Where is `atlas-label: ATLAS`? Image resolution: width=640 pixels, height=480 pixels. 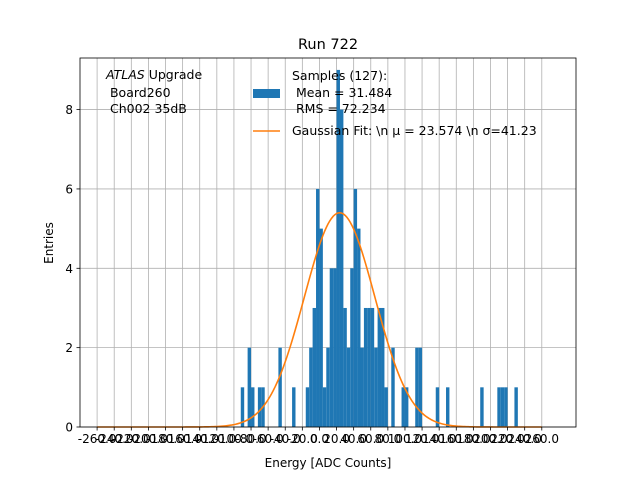
atlas-label: ATLAS is located at coordinates (125, 74).